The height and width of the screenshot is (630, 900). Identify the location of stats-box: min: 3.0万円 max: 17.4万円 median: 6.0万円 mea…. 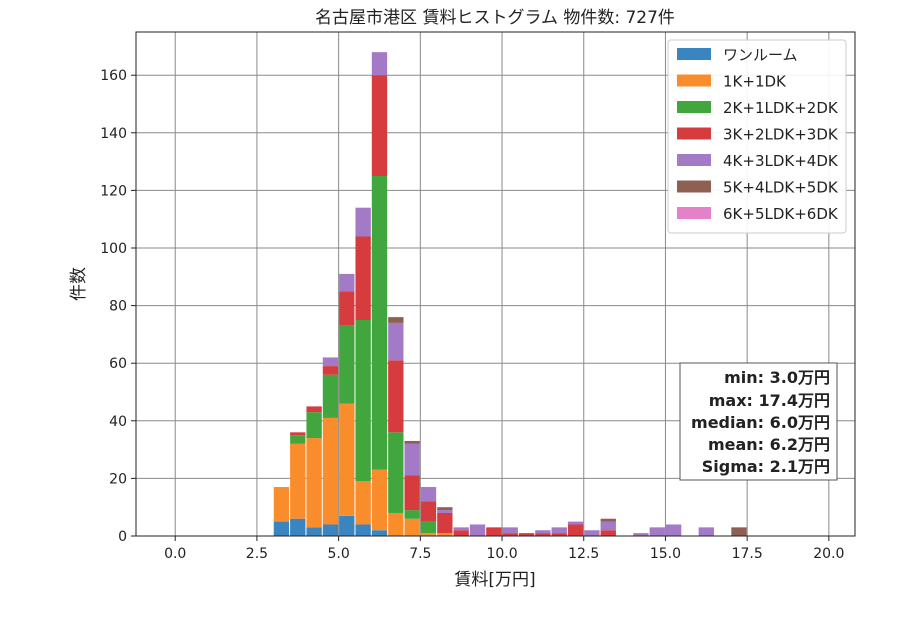
(758, 421).